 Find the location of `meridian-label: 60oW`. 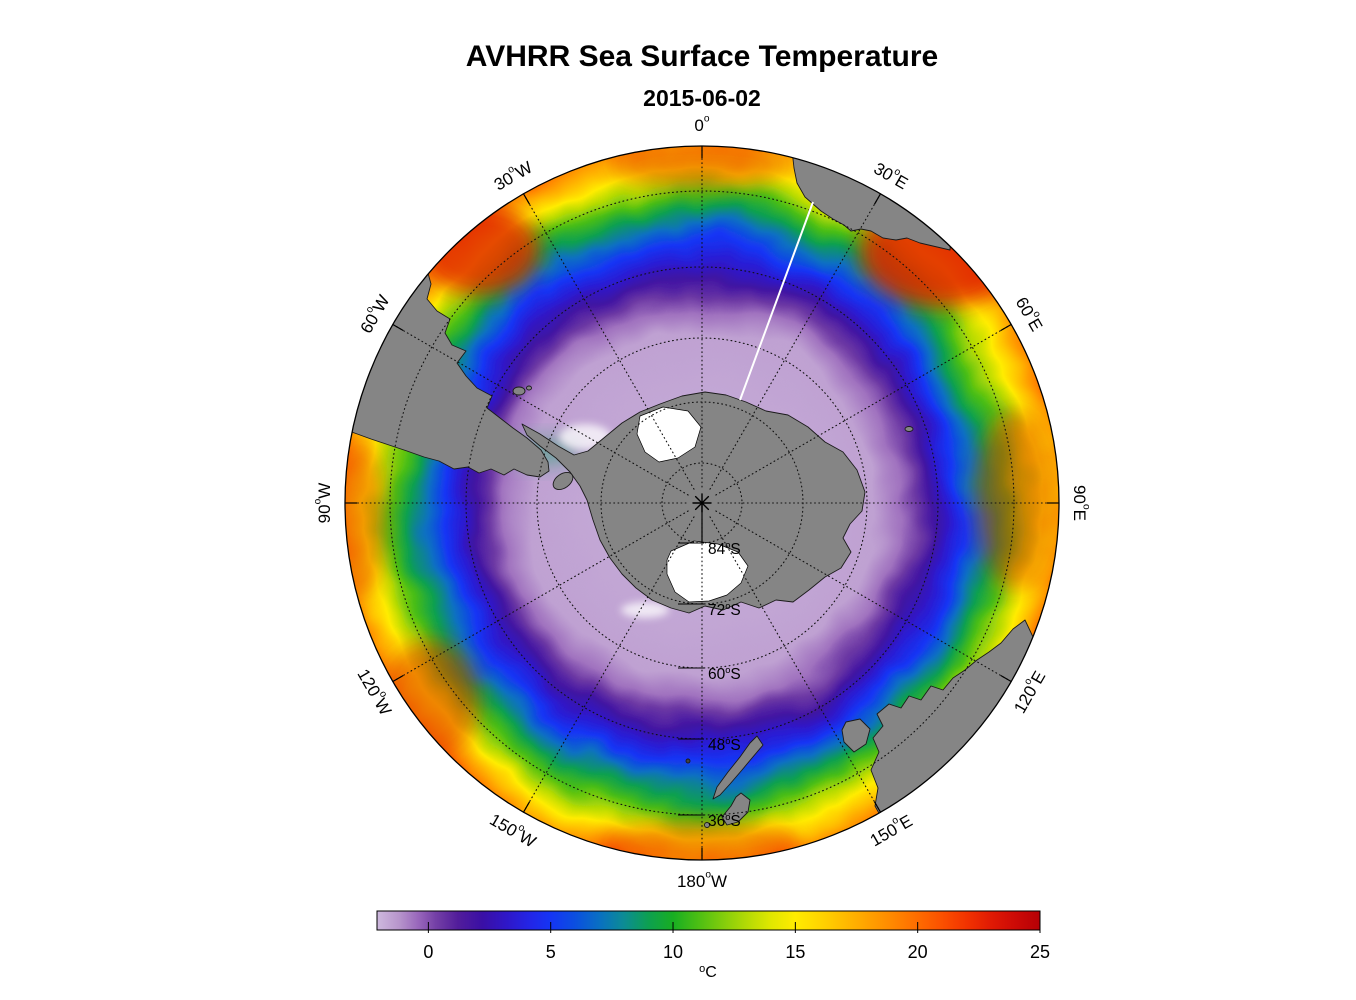

meridian-label: 60oW is located at coordinates (373, 313).